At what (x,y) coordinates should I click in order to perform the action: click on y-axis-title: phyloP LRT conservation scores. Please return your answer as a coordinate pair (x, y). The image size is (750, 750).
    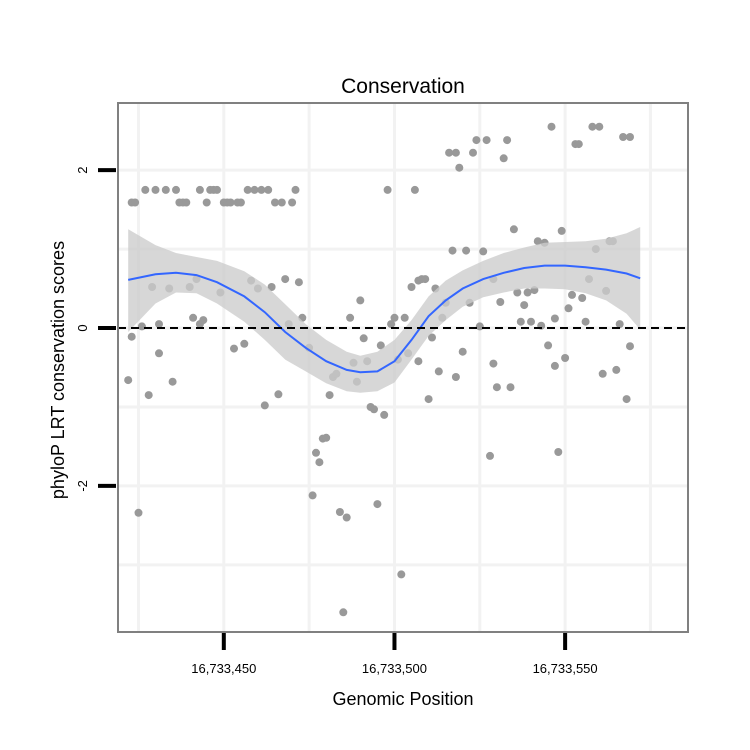
    Looking at the image, I should click on (58, 370).